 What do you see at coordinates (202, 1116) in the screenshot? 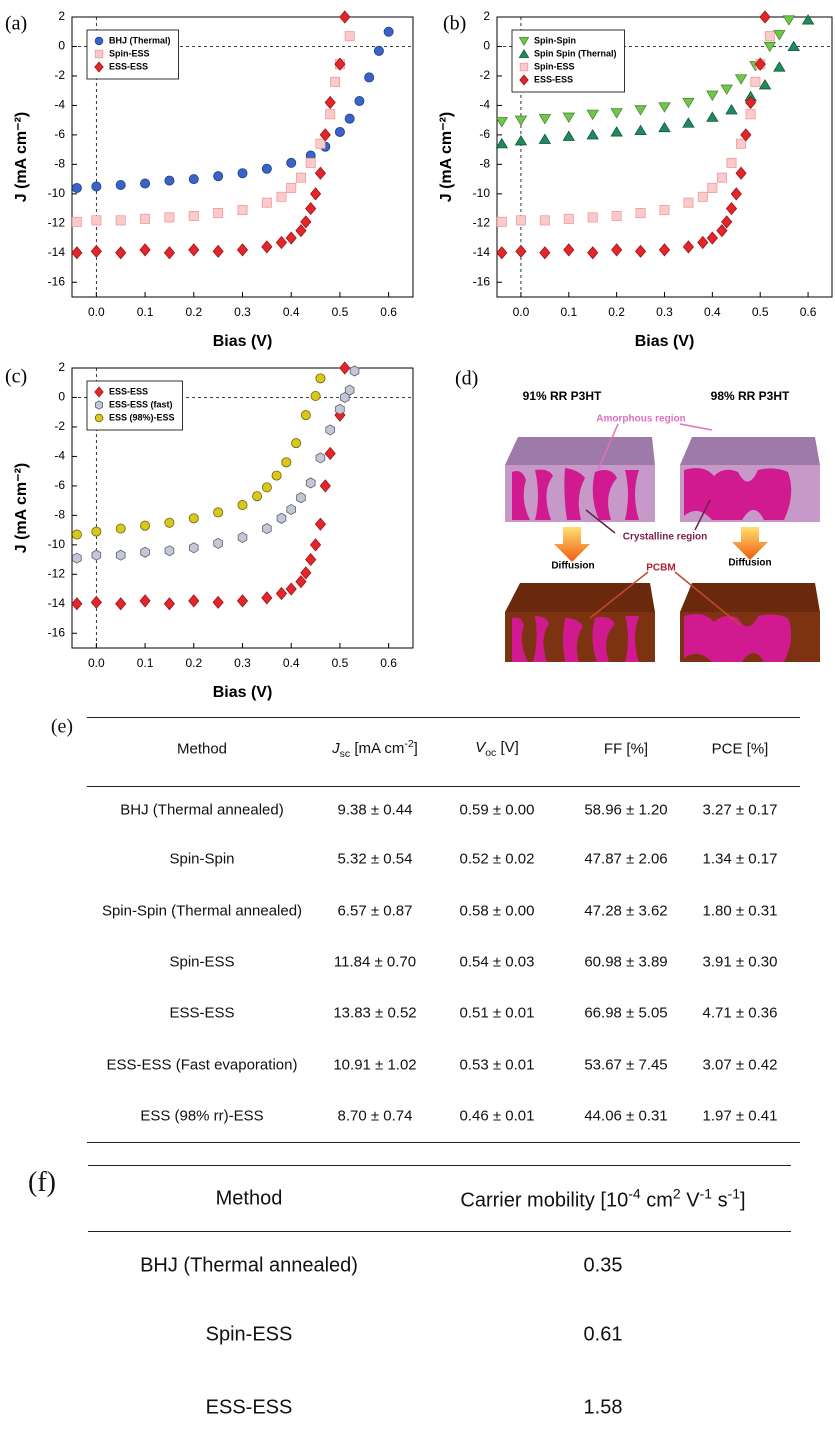
I see `row-label: ESS (98% rr)-ESS` at bounding box center [202, 1116].